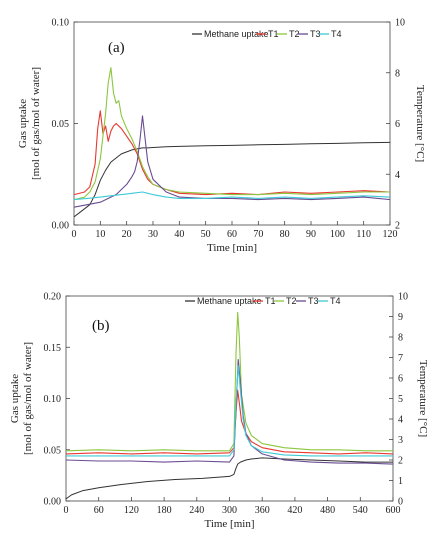 This screenshot has height=550, width=438. What do you see at coordinates (262, 510) in the screenshot?
I see `x-tick-label: 360` at bounding box center [262, 510].